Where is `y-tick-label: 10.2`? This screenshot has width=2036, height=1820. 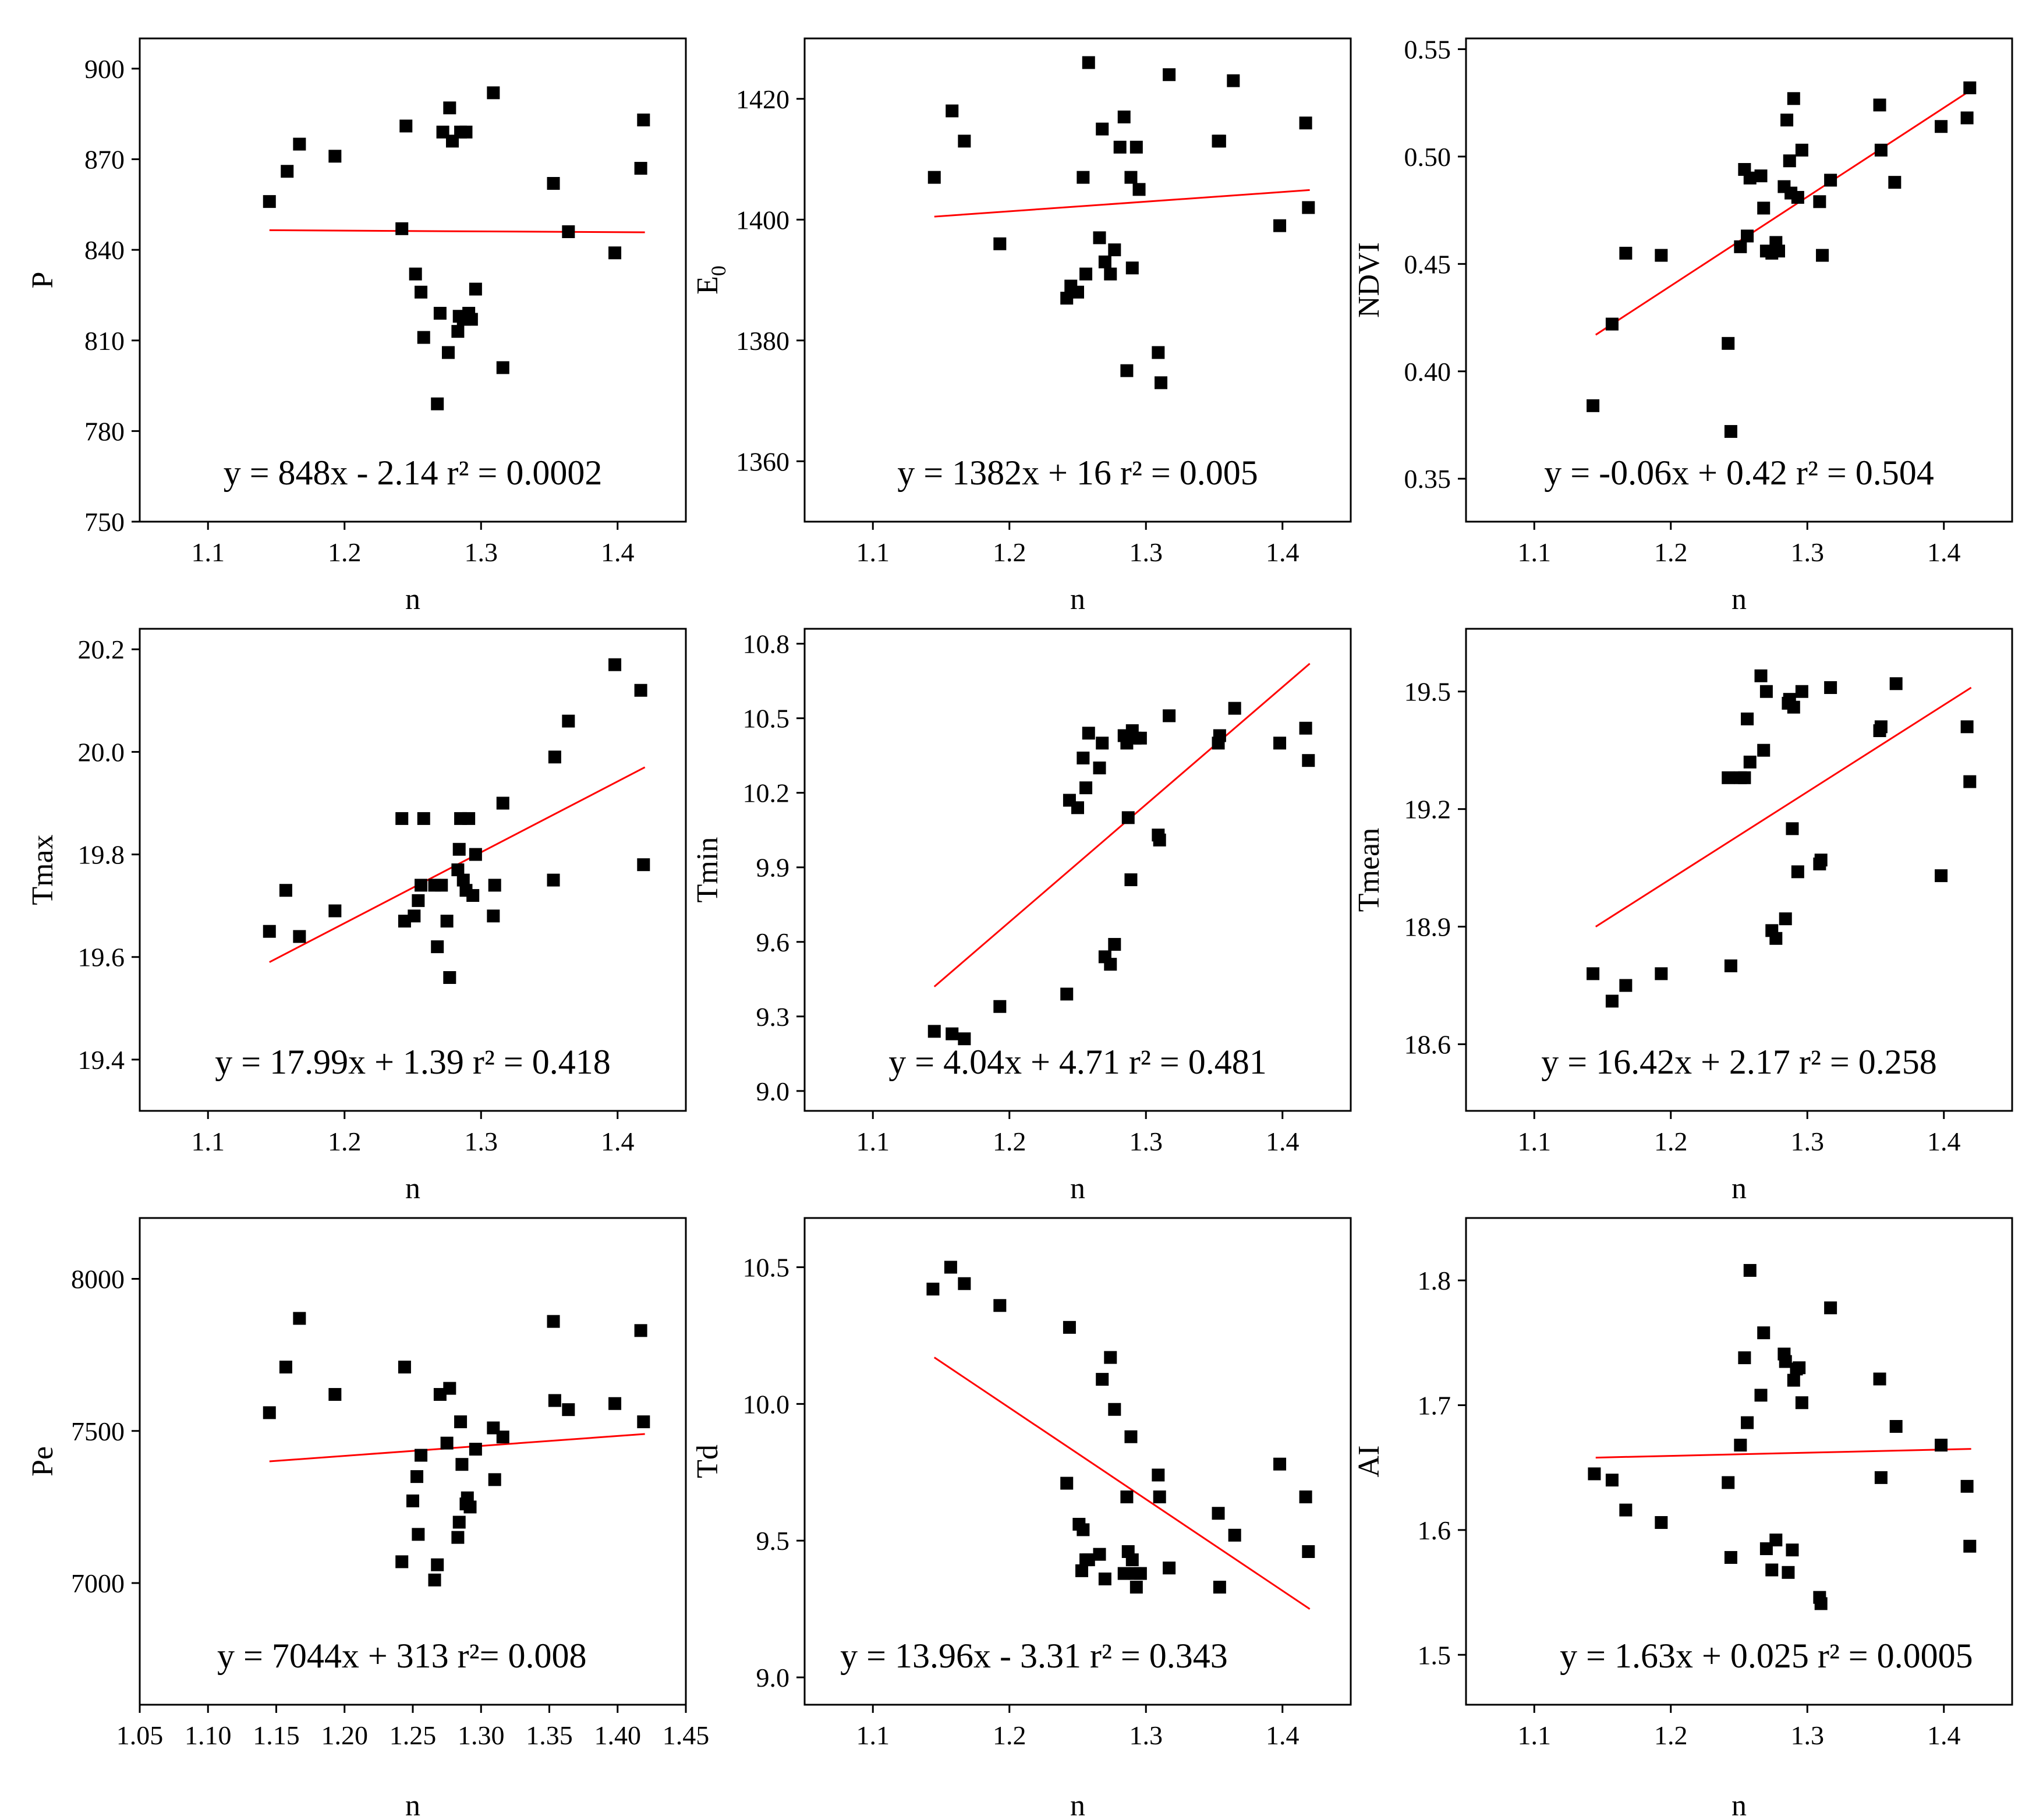 y-tick-label: 10.2 is located at coordinates (767, 793).